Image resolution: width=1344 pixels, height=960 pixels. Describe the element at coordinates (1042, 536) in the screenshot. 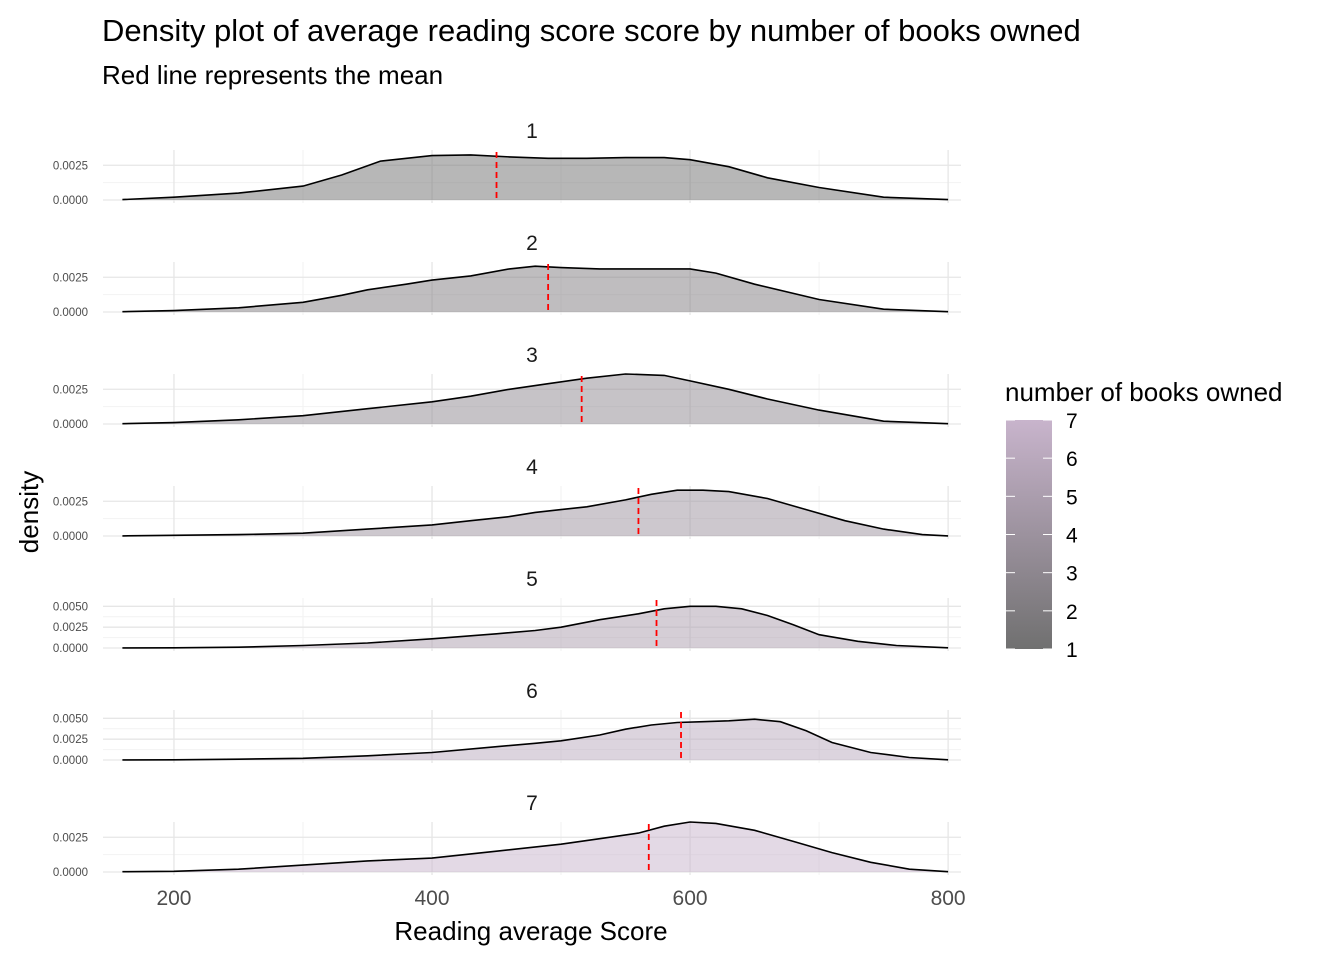

I see `legend-ticks: 7 6 5 4 3 2 1` at that location.